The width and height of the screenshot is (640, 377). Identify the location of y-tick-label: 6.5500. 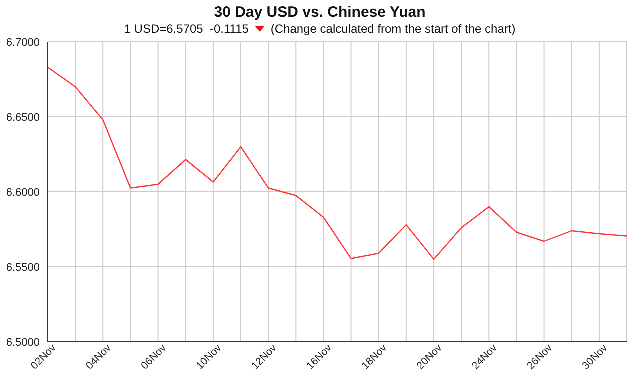
(23, 268).